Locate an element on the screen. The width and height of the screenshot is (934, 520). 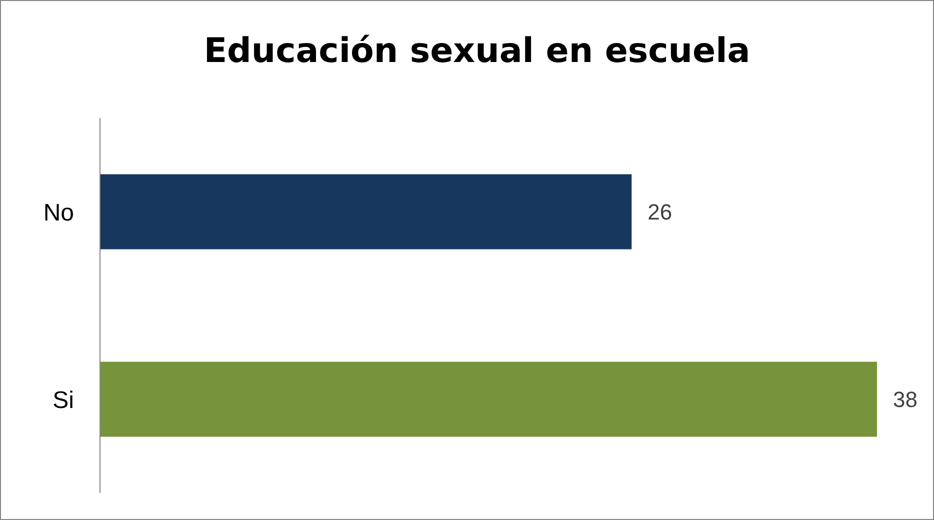
data-label: 26 is located at coordinates (660, 212).